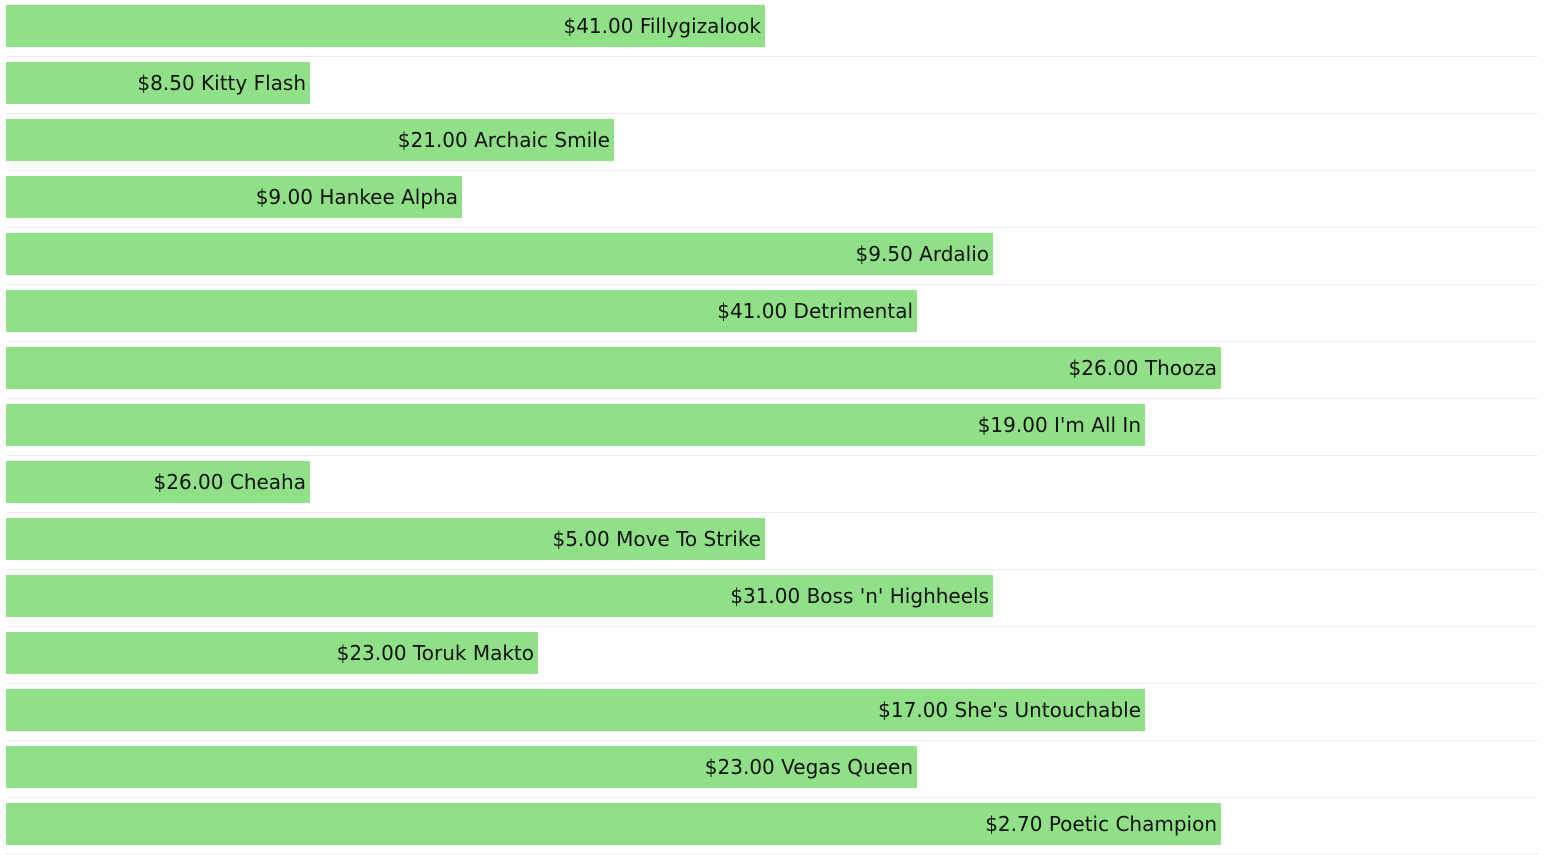  Describe the element at coordinates (770, 484) in the screenshot. I see `bar-row: $26.00 Cheaha` at that location.